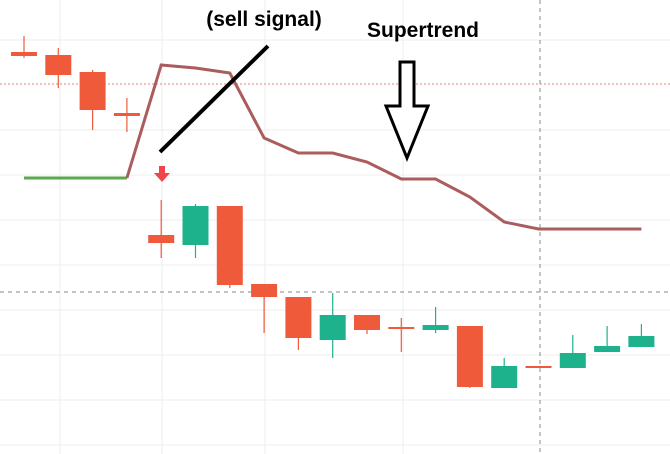 This screenshot has width=670, height=454. Describe the element at coordinates (407, 111) in the screenshot. I see `down-arrow` at that location.